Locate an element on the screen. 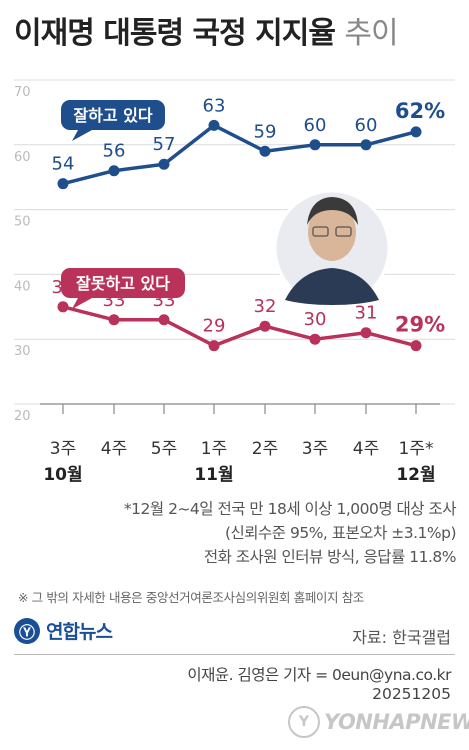  x-tick-label-1: 4주 is located at coordinates (114, 449).